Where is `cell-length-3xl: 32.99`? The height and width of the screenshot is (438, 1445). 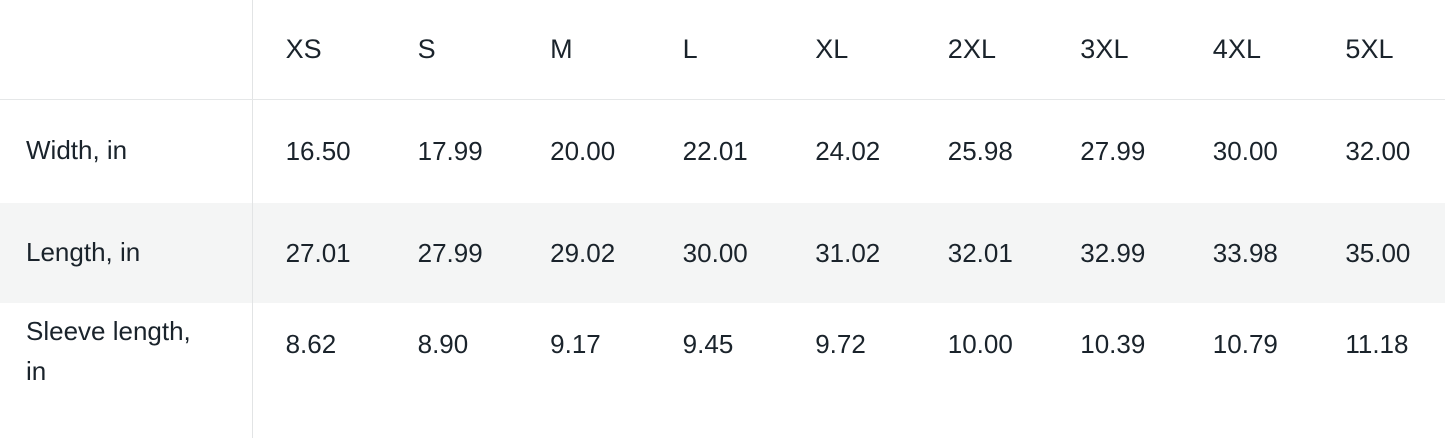 cell-length-3xl: 32.99 is located at coordinates (1113, 252).